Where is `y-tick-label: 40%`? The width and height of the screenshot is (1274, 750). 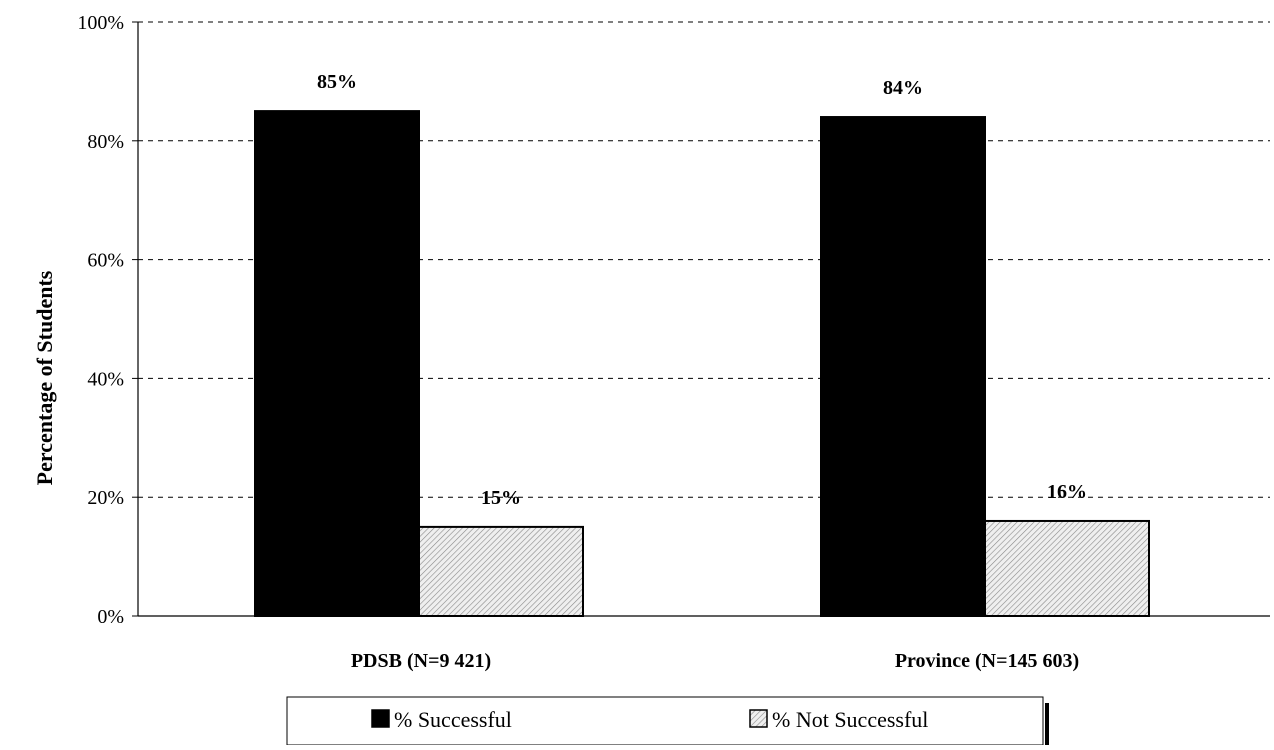
y-tick-label: 40% is located at coordinates (105, 379).